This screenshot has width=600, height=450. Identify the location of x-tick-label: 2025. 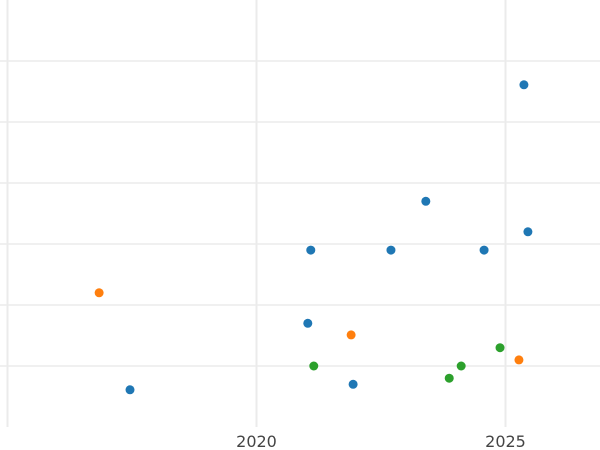
(505, 441).